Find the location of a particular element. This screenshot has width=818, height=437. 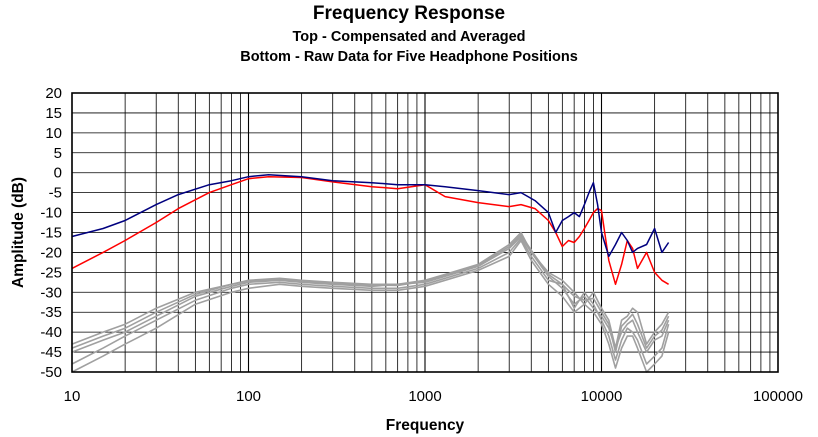

x-tick-label: 100000 is located at coordinates (778, 396).